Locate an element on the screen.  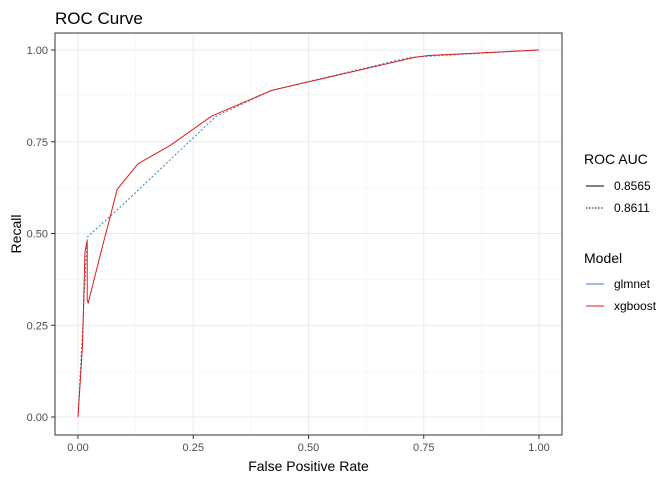
x-tick-label-1: 0.25 is located at coordinates (193, 448).